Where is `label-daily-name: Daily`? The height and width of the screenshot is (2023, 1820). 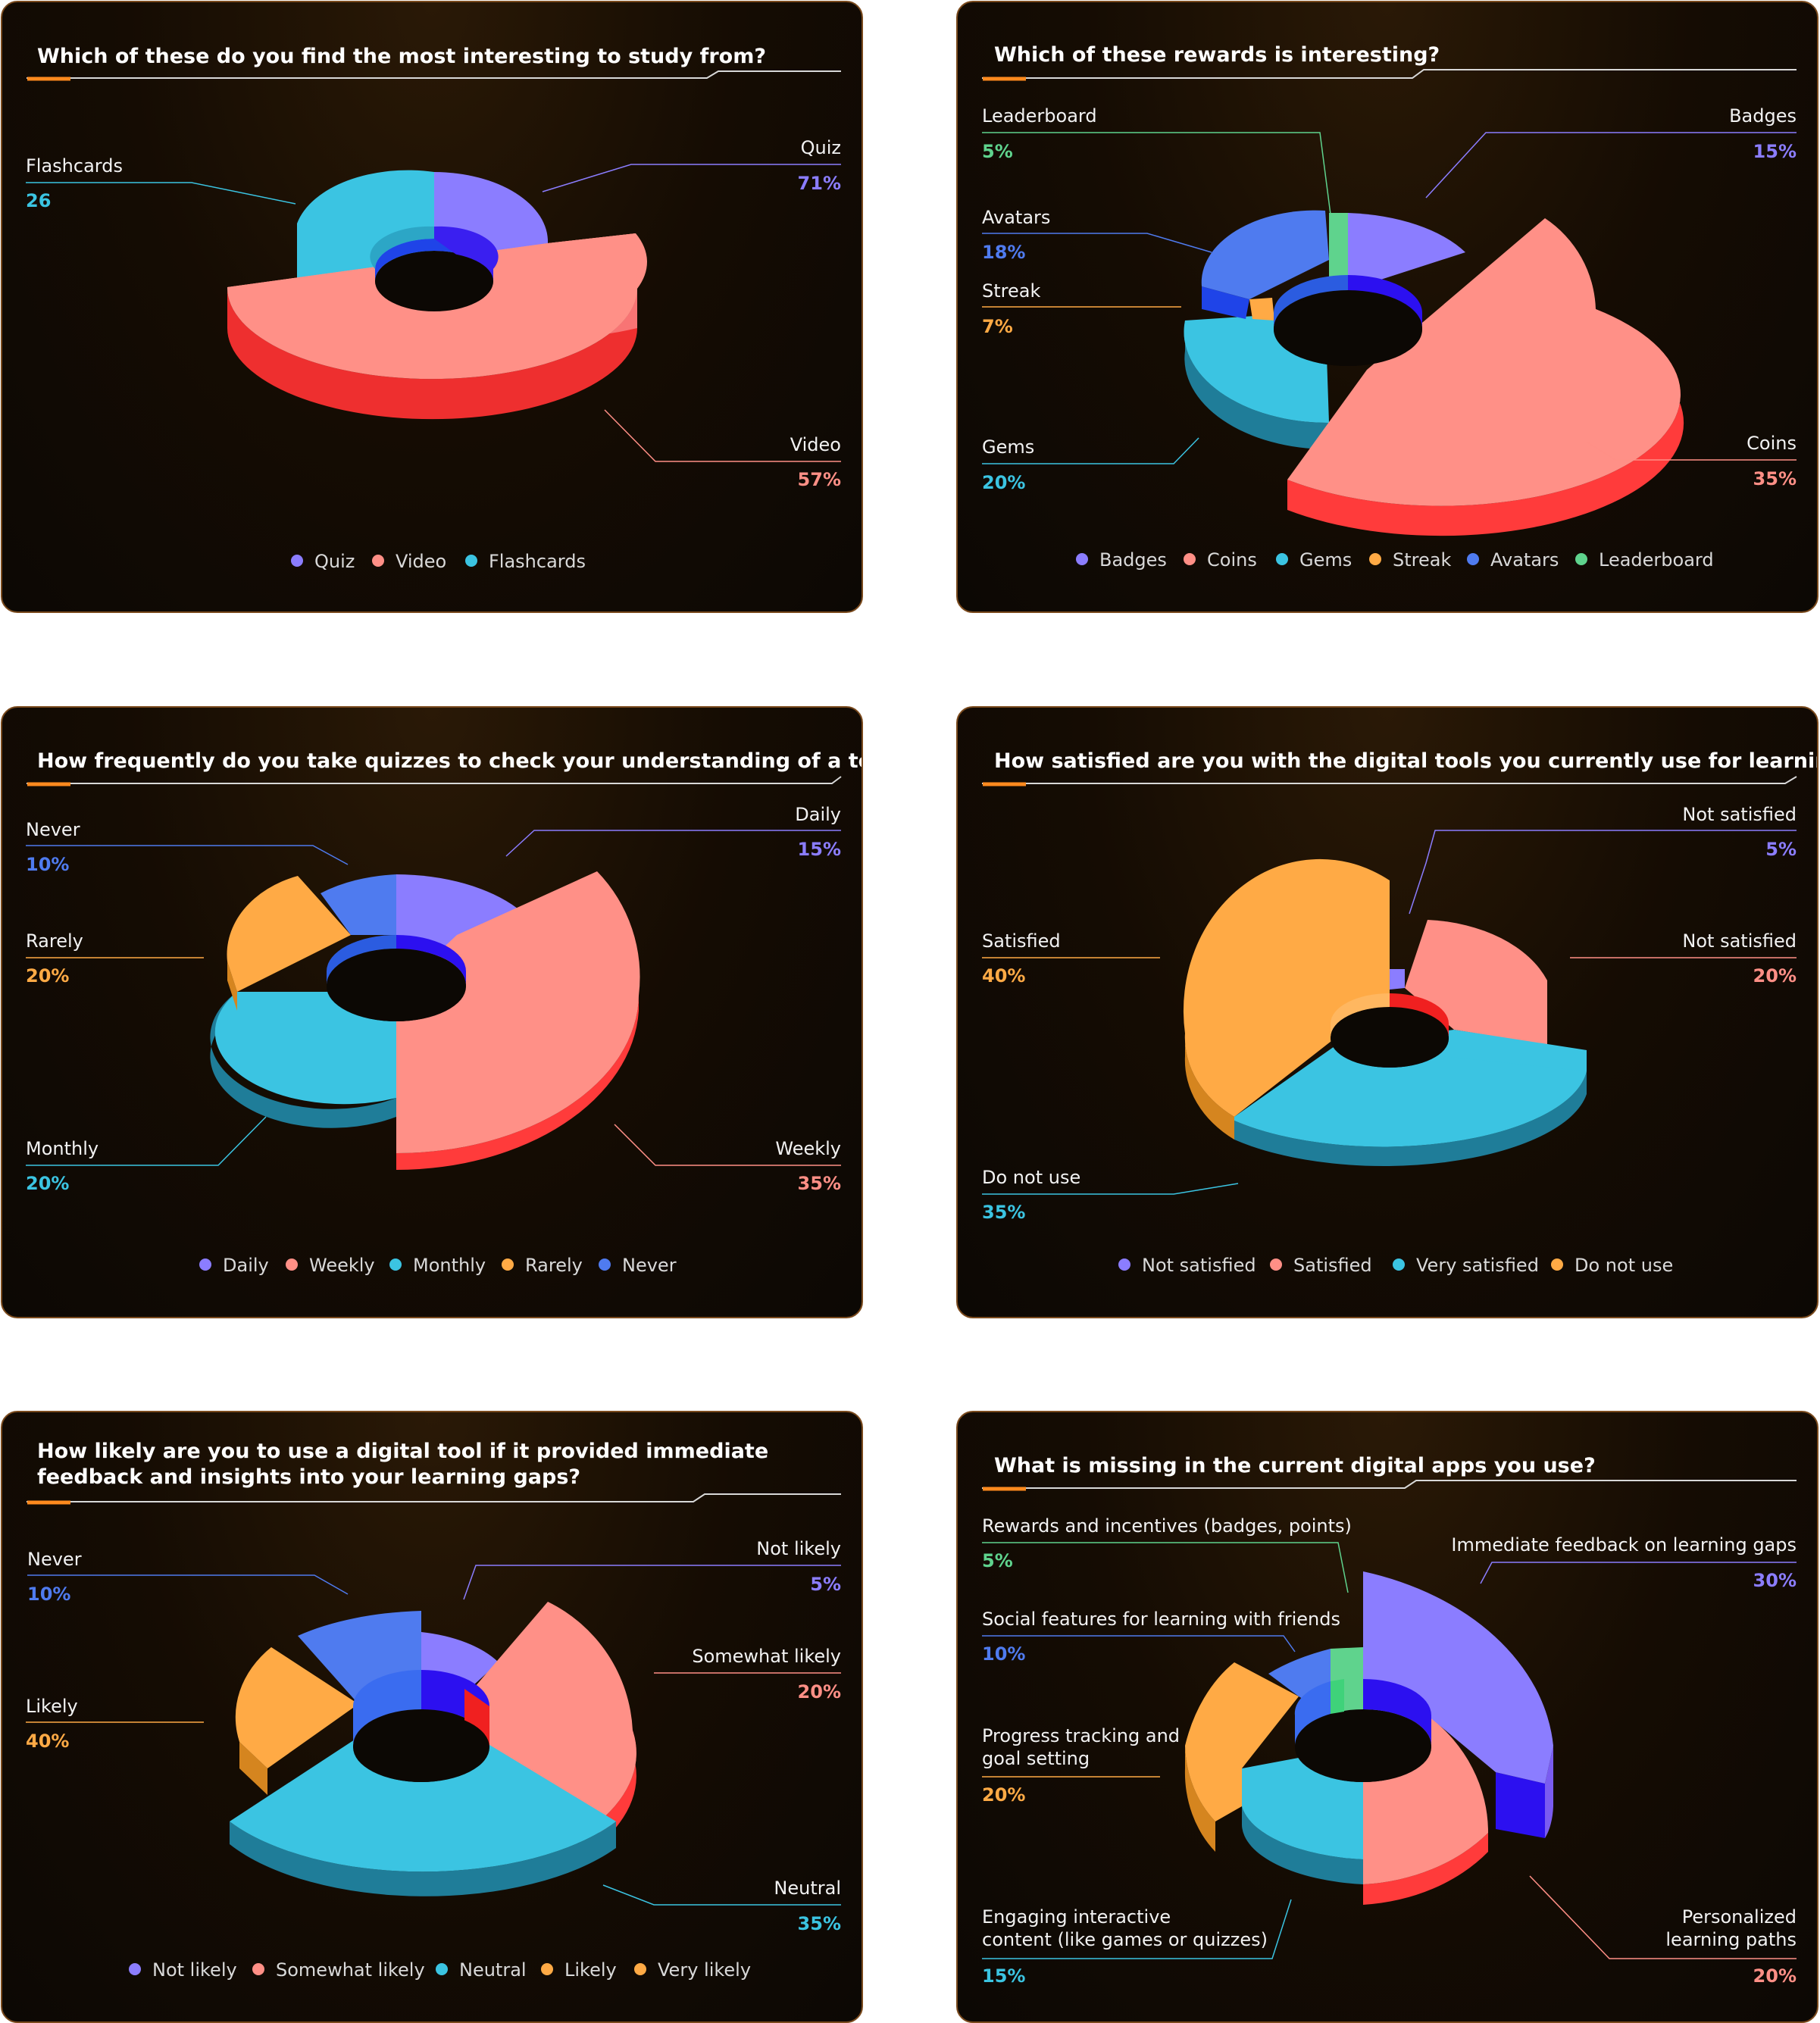 label-daily-name: Daily is located at coordinates (818, 814).